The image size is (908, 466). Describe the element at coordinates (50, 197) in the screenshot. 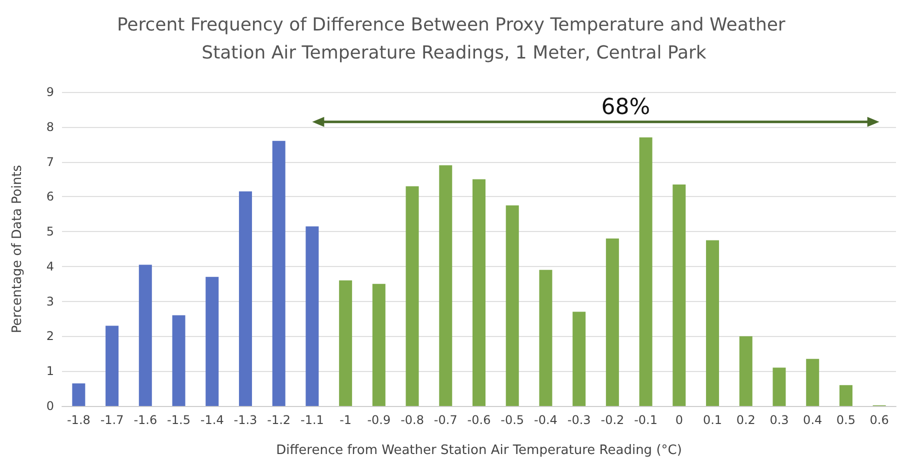

I see `y-tick-label: 6` at that location.